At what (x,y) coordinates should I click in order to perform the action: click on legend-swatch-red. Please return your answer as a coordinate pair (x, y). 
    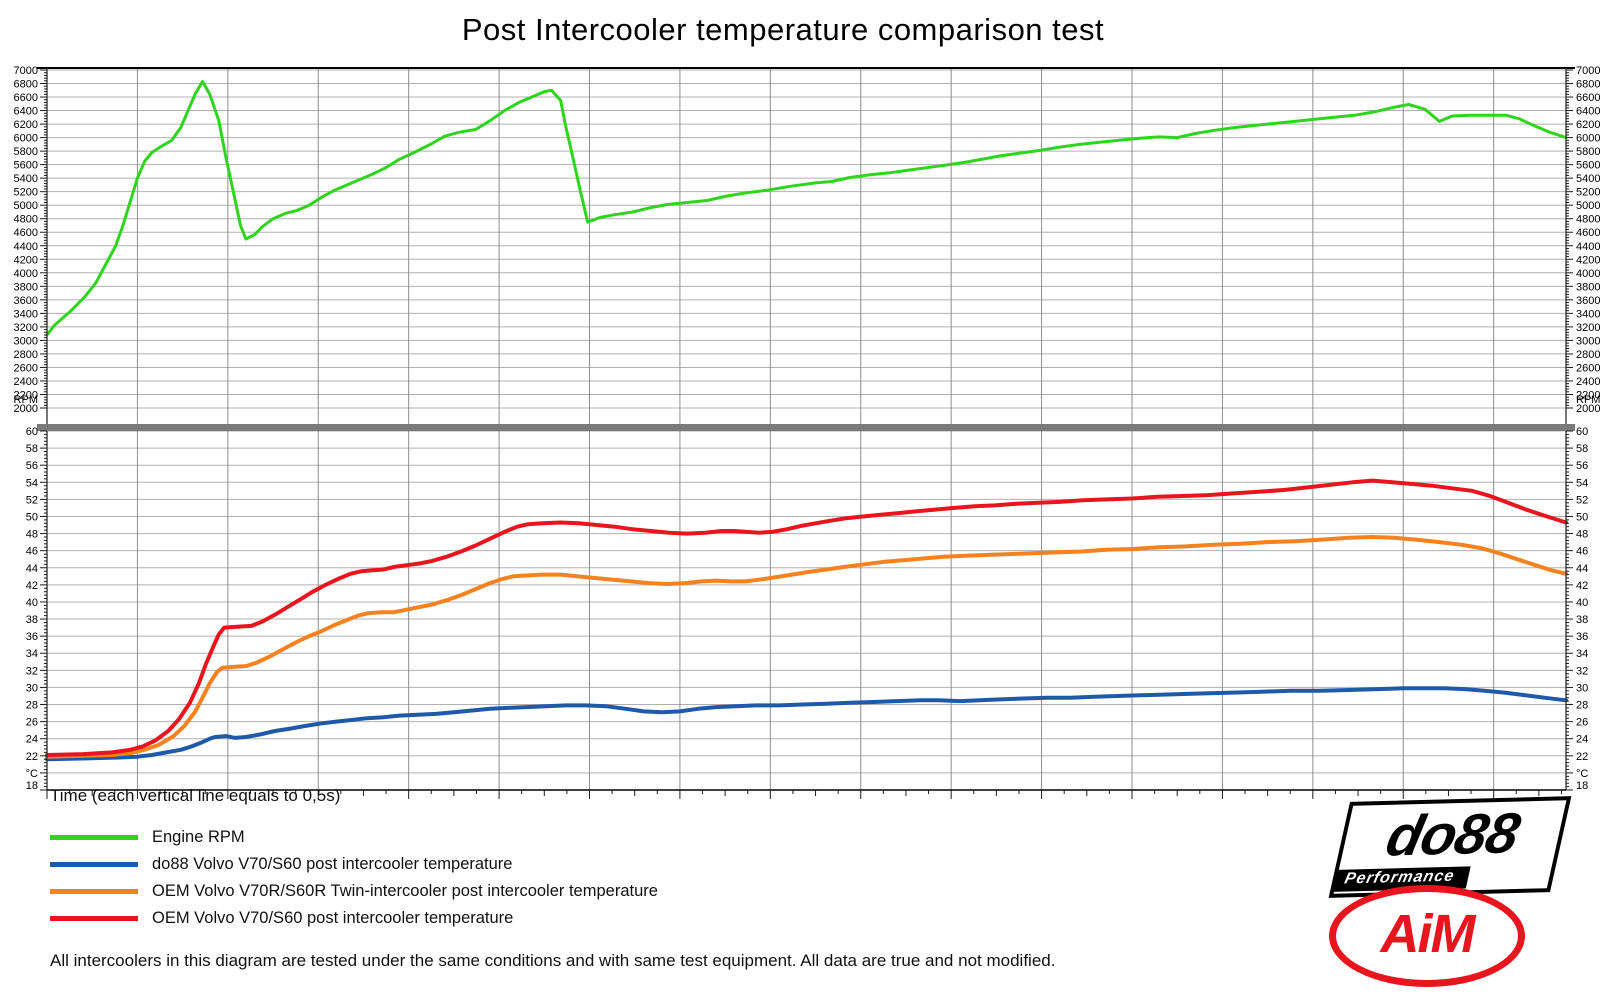
    Looking at the image, I should click on (94, 918).